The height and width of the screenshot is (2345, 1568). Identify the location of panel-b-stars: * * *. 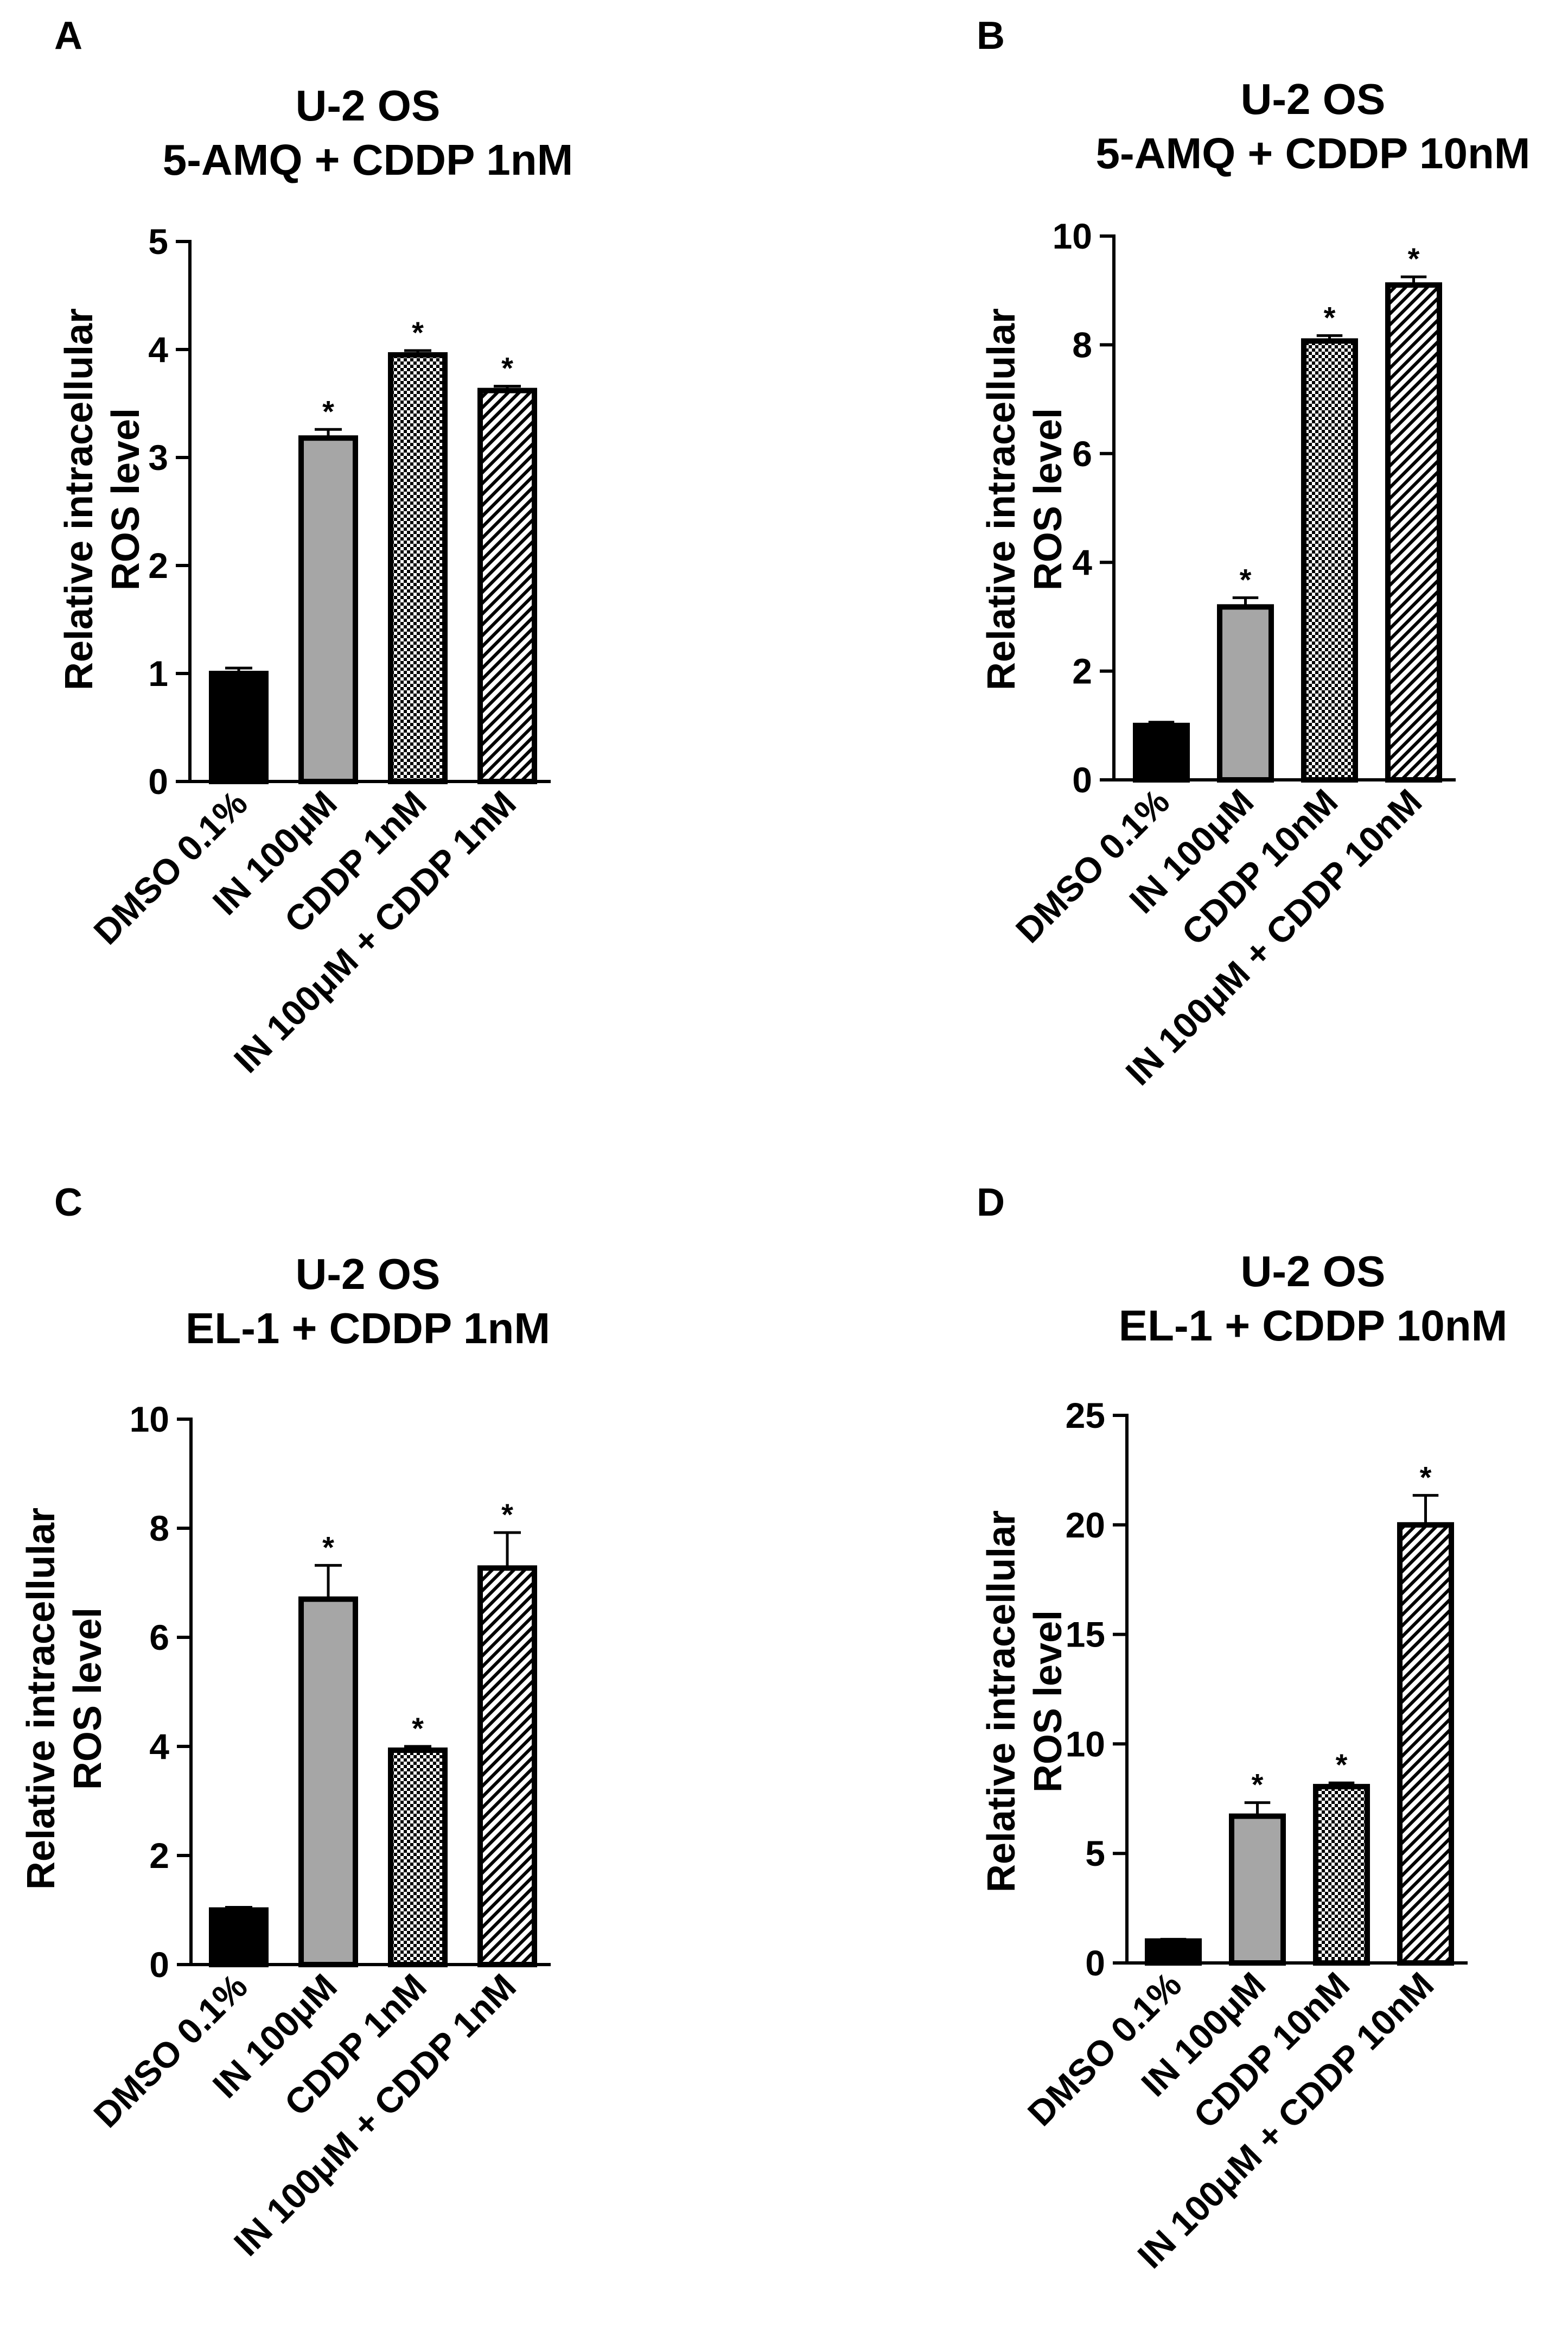
(1330, 419).